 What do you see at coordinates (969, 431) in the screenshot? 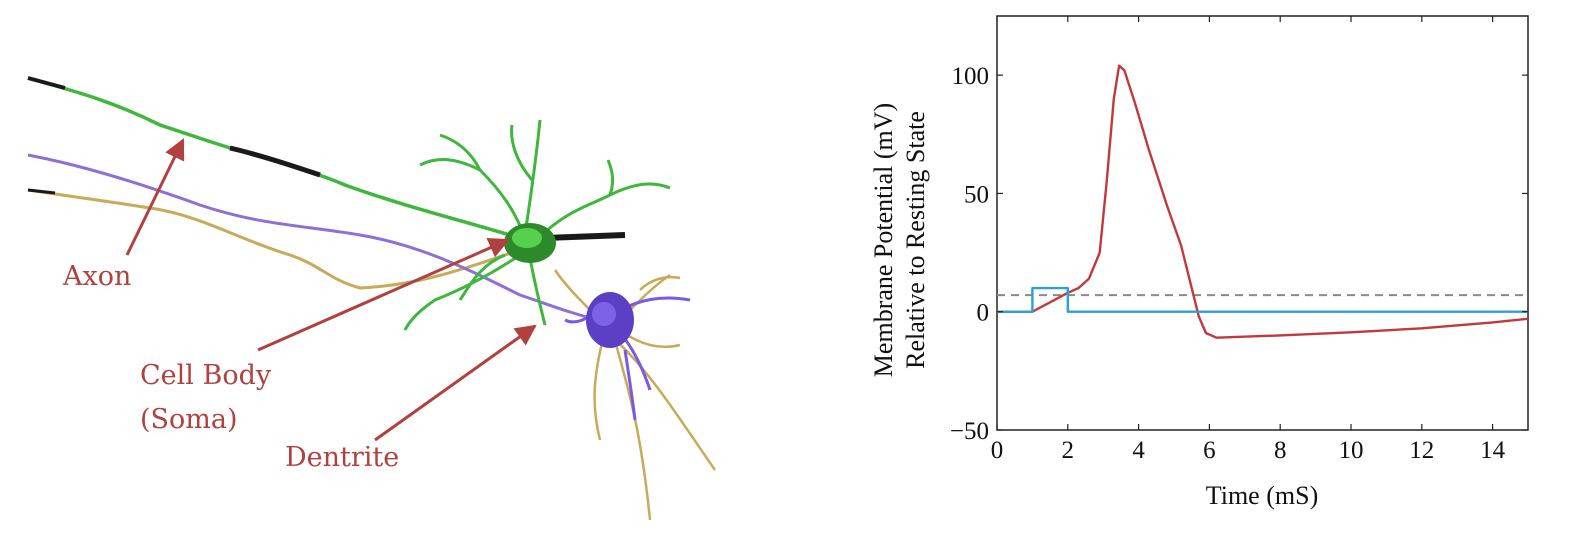
I see `y-tick-label: −50` at bounding box center [969, 431].